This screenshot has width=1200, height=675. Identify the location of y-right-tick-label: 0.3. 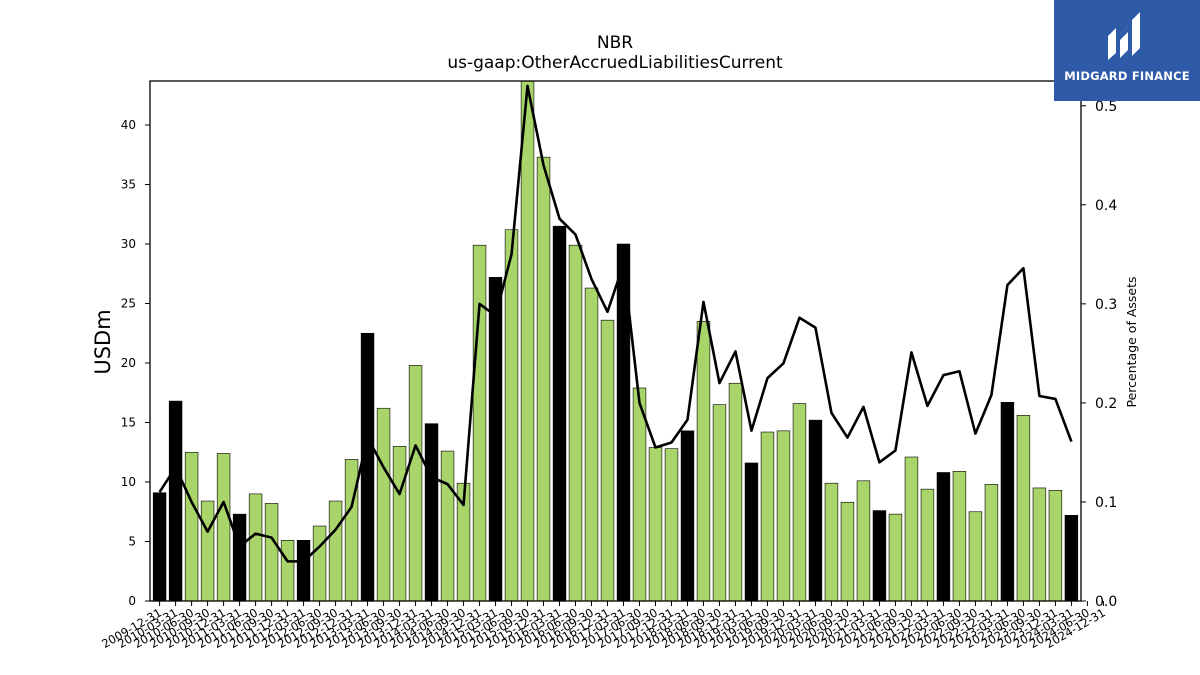
(1106, 305).